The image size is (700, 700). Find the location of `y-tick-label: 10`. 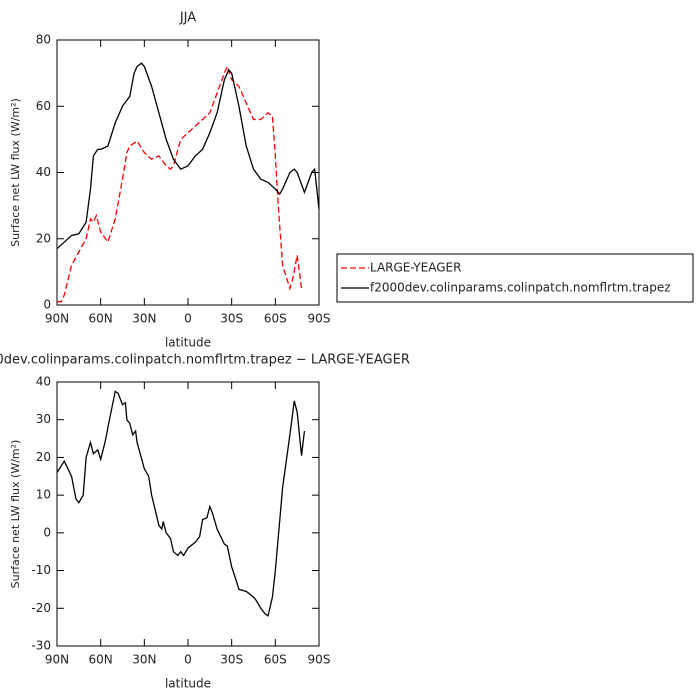

y-tick-label: 10 is located at coordinates (43, 495).